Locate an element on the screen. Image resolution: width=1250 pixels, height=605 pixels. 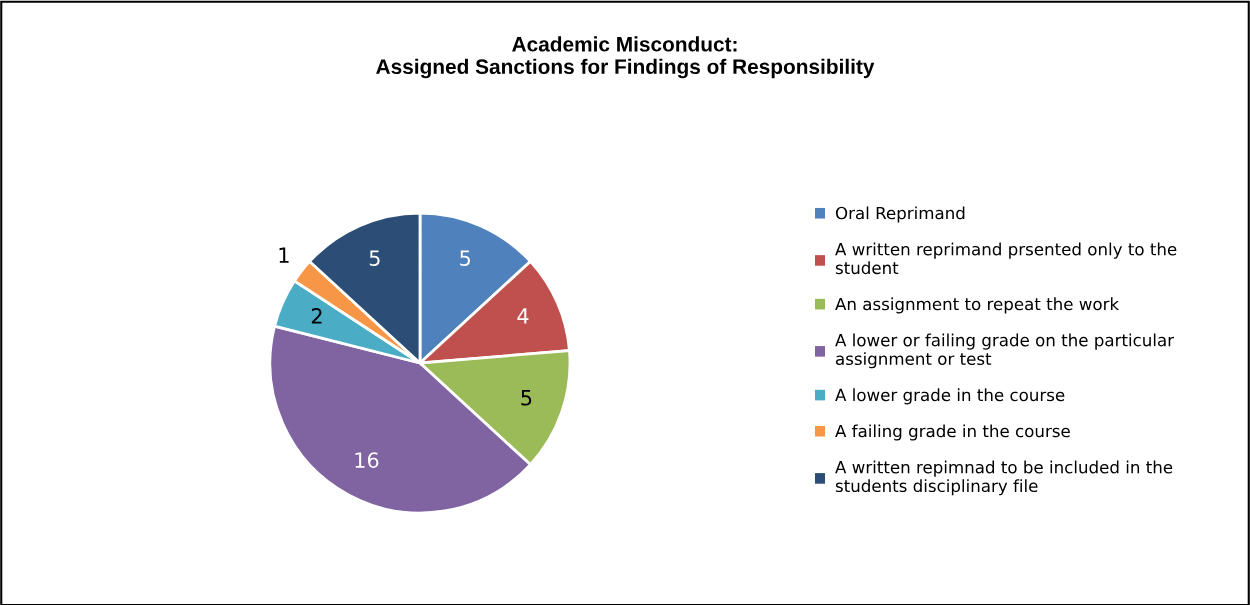
legend-label: An assignment to repeat the work is located at coordinates (977, 305).